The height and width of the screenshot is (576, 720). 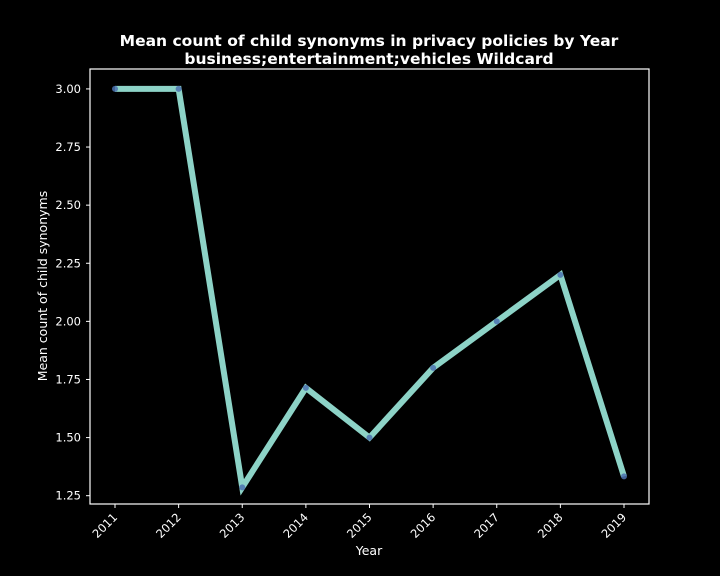 I want to click on y-tick-label: 2.00, so click(x=68, y=321).